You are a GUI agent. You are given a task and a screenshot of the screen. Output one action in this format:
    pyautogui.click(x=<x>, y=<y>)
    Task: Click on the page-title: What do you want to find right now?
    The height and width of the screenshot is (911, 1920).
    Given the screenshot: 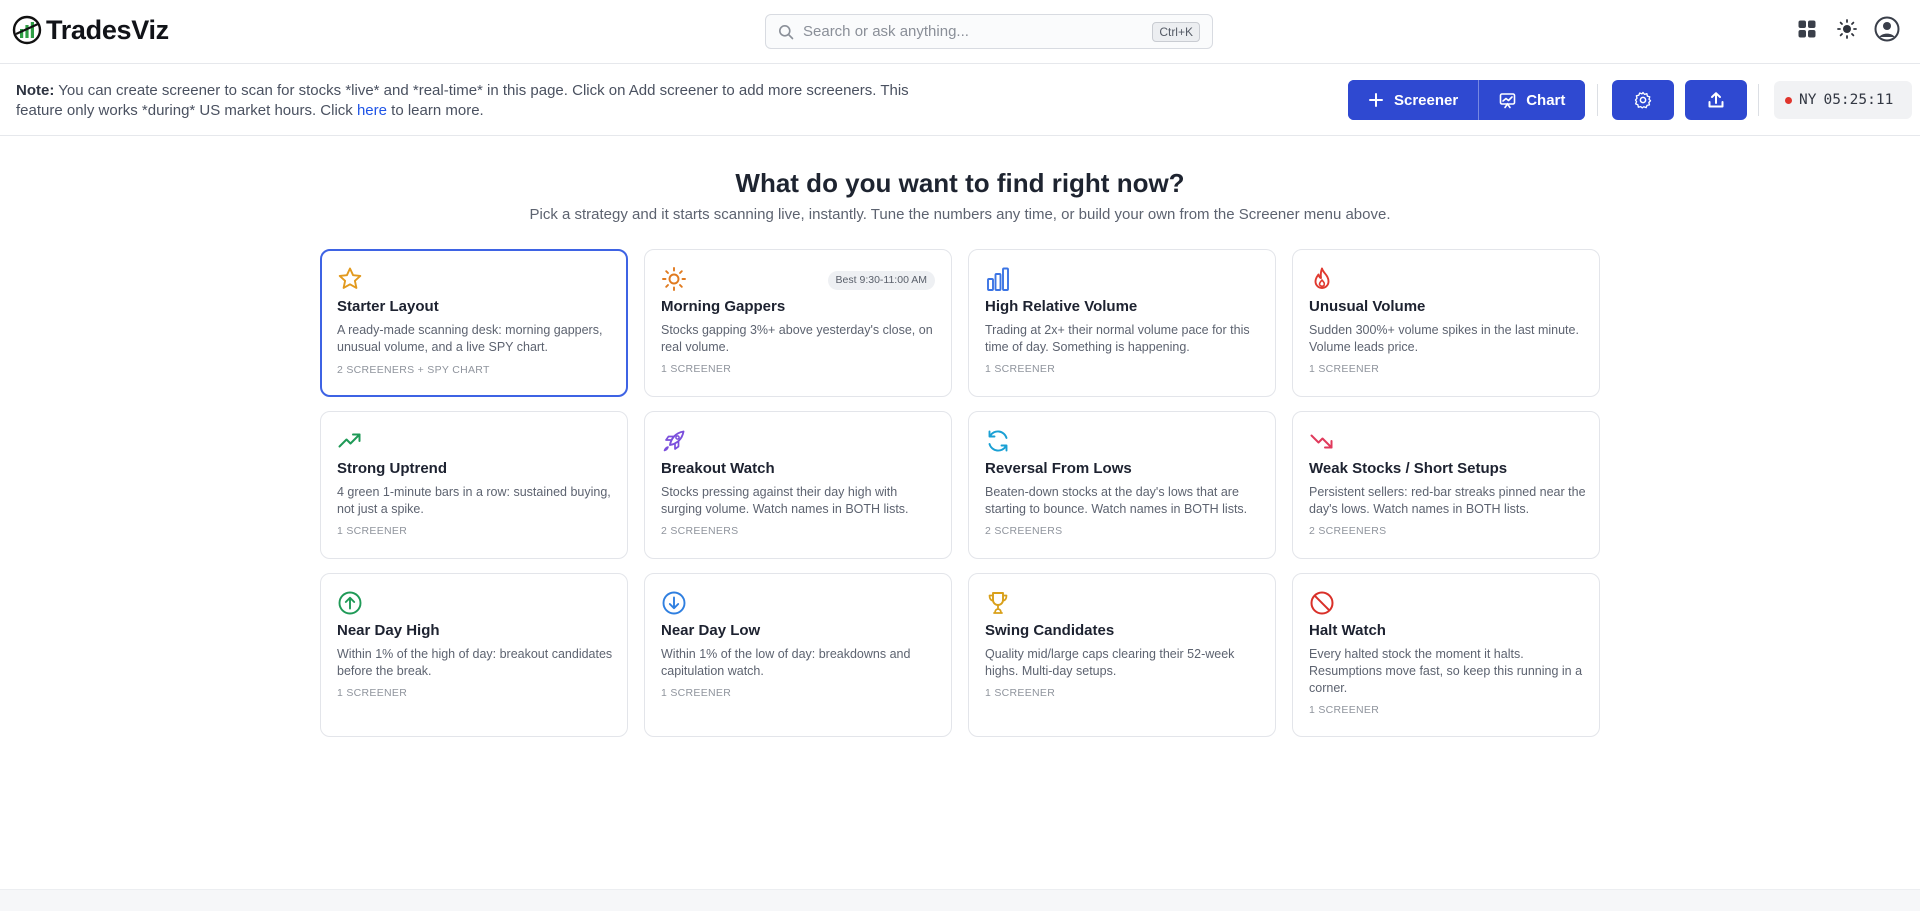 What is the action you would take?
    pyautogui.click(x=960, y=183)
    